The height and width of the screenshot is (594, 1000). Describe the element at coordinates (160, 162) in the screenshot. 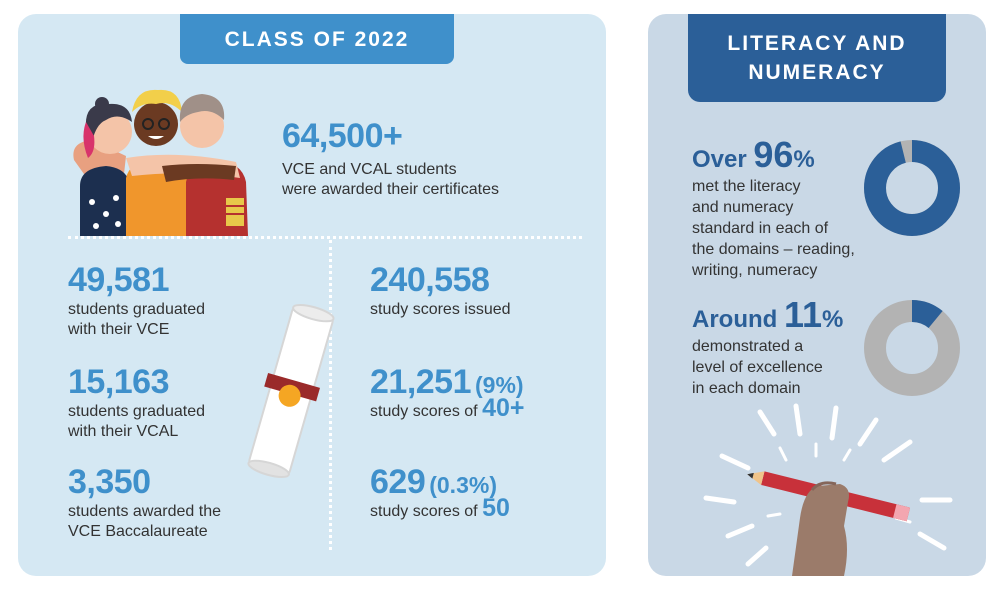

I see `students-illustration` at that location.